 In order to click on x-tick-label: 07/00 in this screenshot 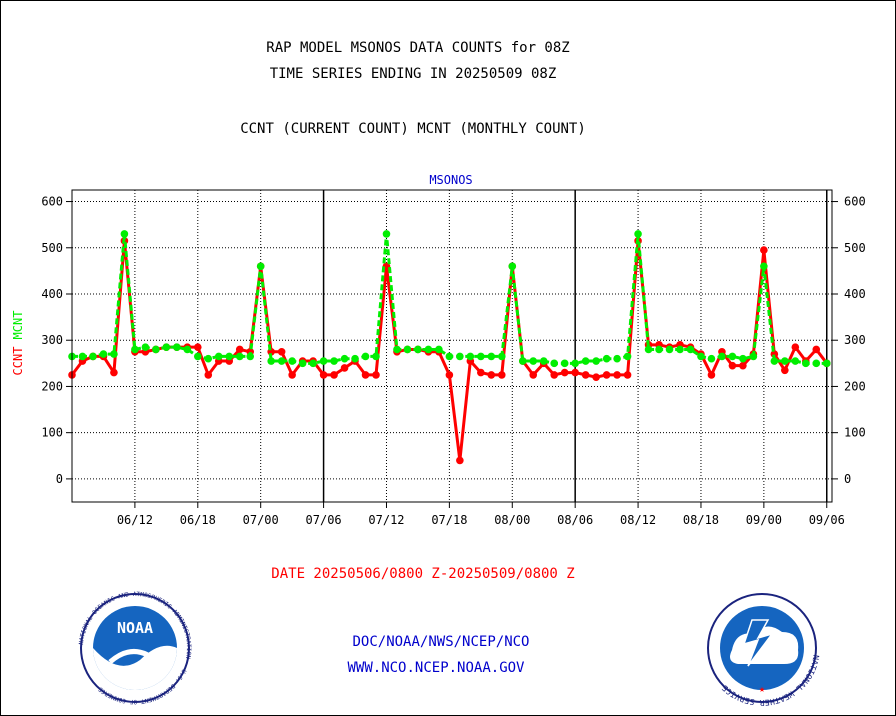, I will do `click(261, 520)`.